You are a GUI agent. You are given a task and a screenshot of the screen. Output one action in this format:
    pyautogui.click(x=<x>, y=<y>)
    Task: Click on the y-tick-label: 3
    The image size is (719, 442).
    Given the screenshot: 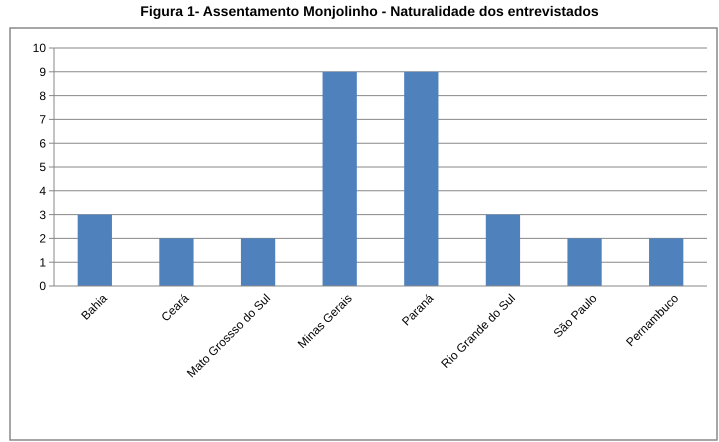 What is the action you would take?
    pyautogui.click(x=42, y=215)
    